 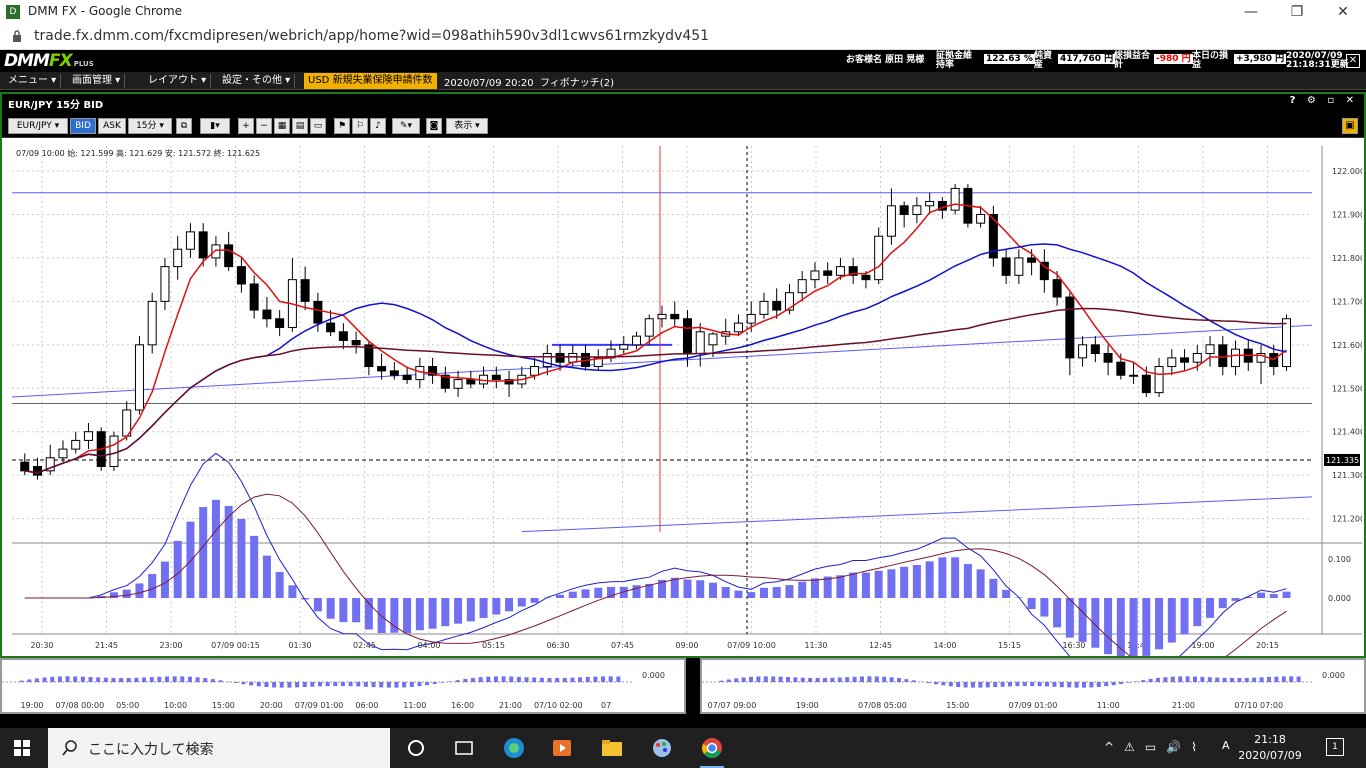 What do you see at coordinates (1343, 12) in the screenshot?
I see `close-button: ✕` at bounding box center [1343, 12].